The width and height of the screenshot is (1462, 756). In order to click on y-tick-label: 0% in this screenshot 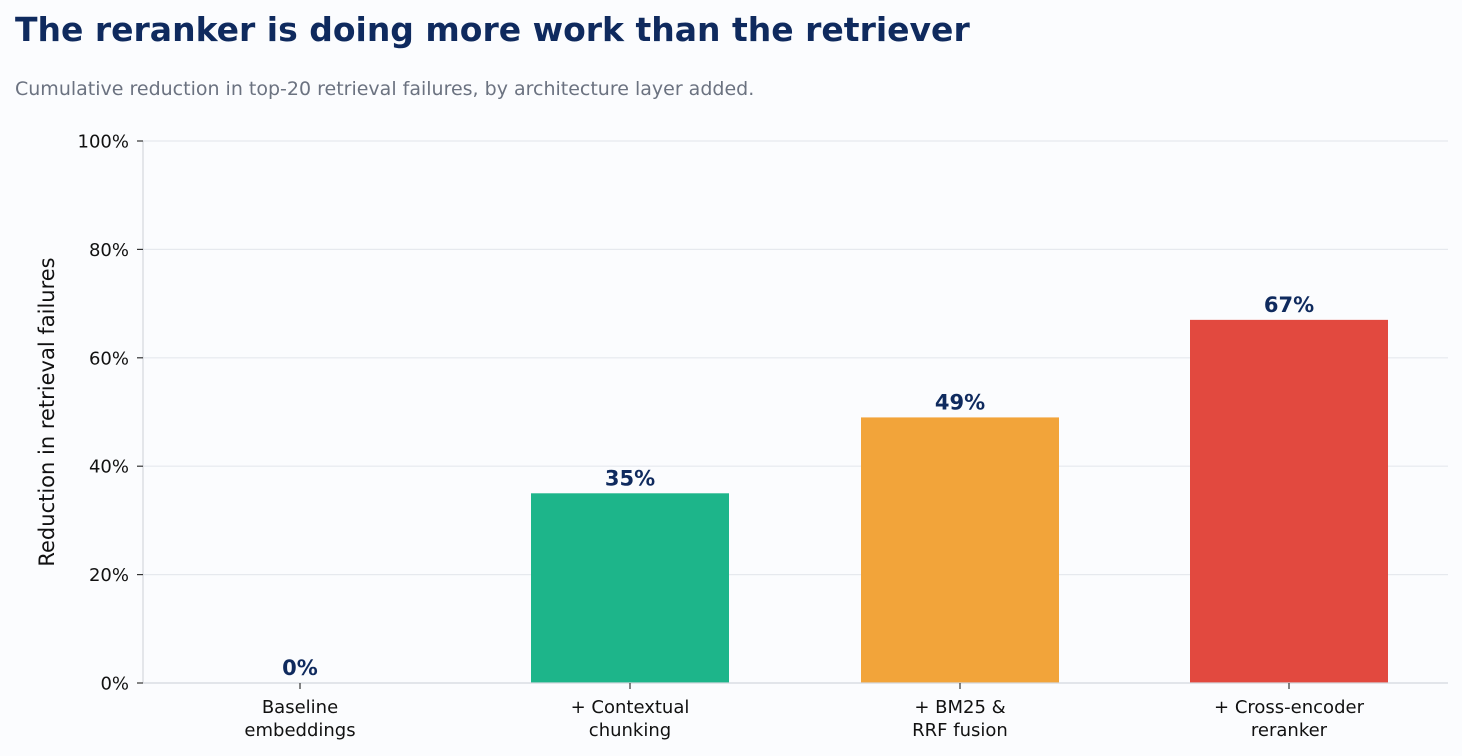, I will do `click(114, 684)`.